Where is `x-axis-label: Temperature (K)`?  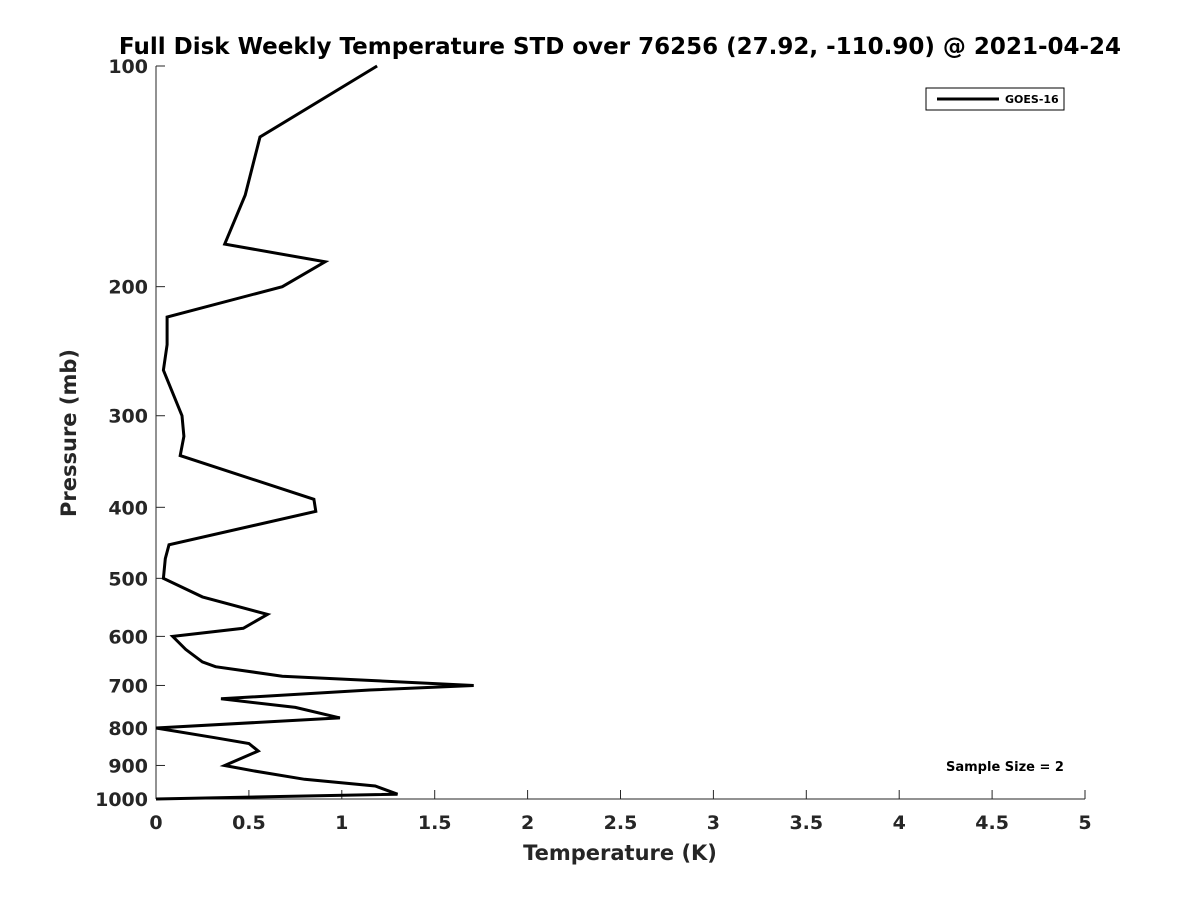 x-axis-label: Temperature (K) is located at coordinates (620, 853).